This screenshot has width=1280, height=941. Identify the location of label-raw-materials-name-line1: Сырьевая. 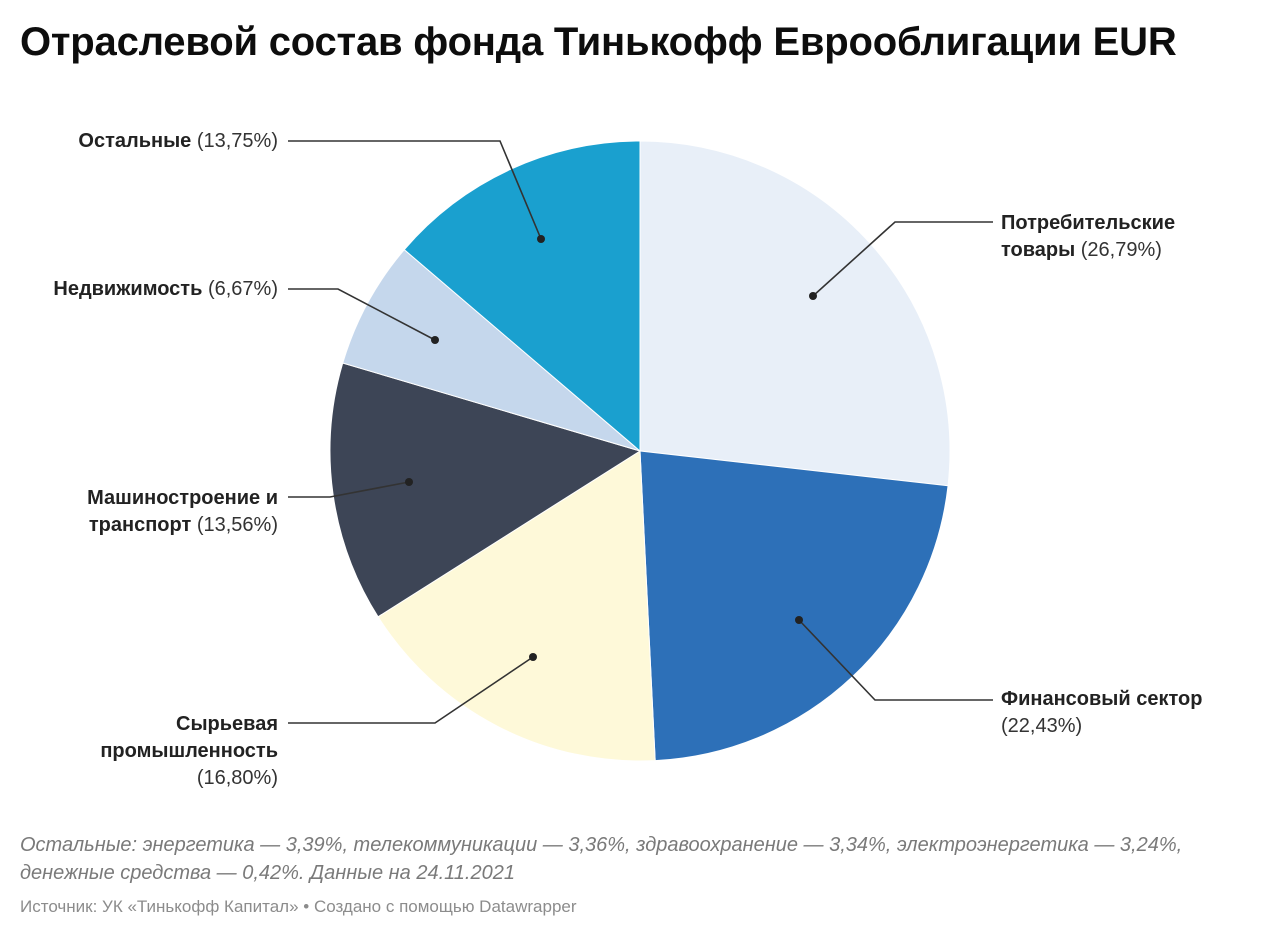
(227, 724).